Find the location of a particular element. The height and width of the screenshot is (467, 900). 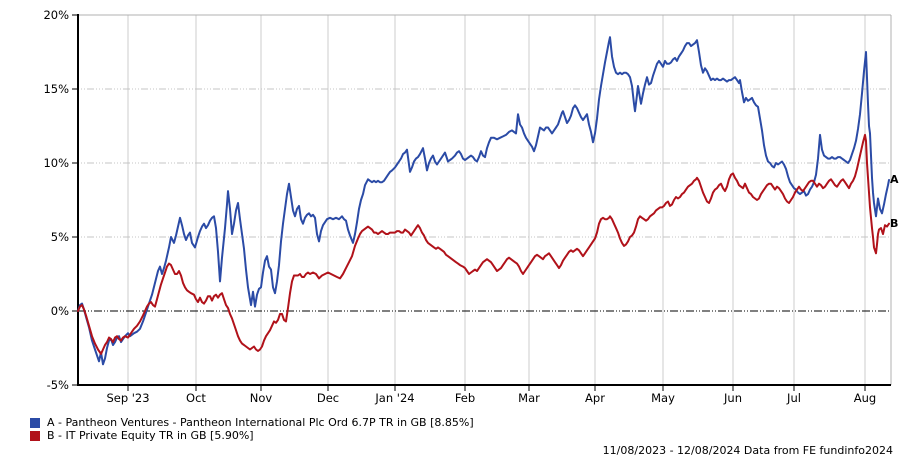

x-tick-label: Feb is located at coordinates (465, 398).